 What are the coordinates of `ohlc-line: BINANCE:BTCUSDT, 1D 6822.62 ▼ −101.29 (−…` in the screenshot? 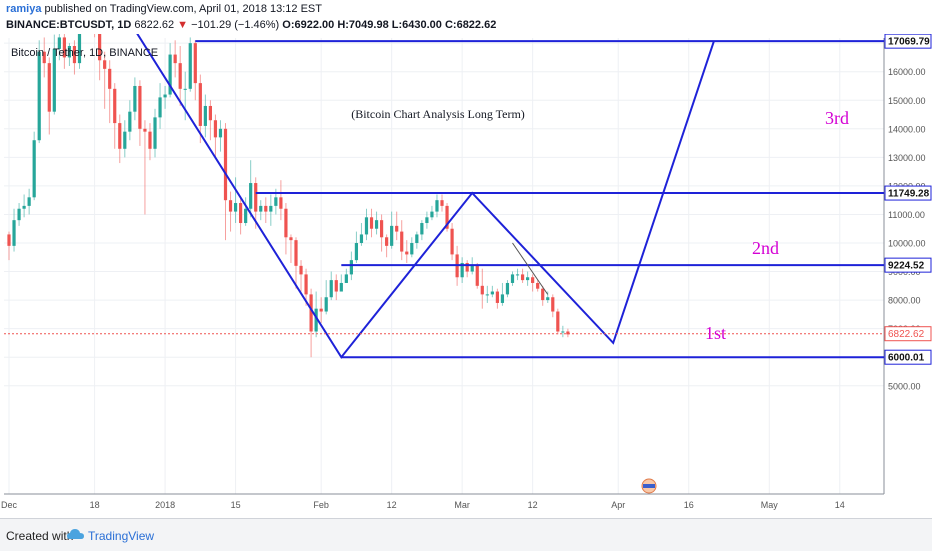 It's located at (251, 25).